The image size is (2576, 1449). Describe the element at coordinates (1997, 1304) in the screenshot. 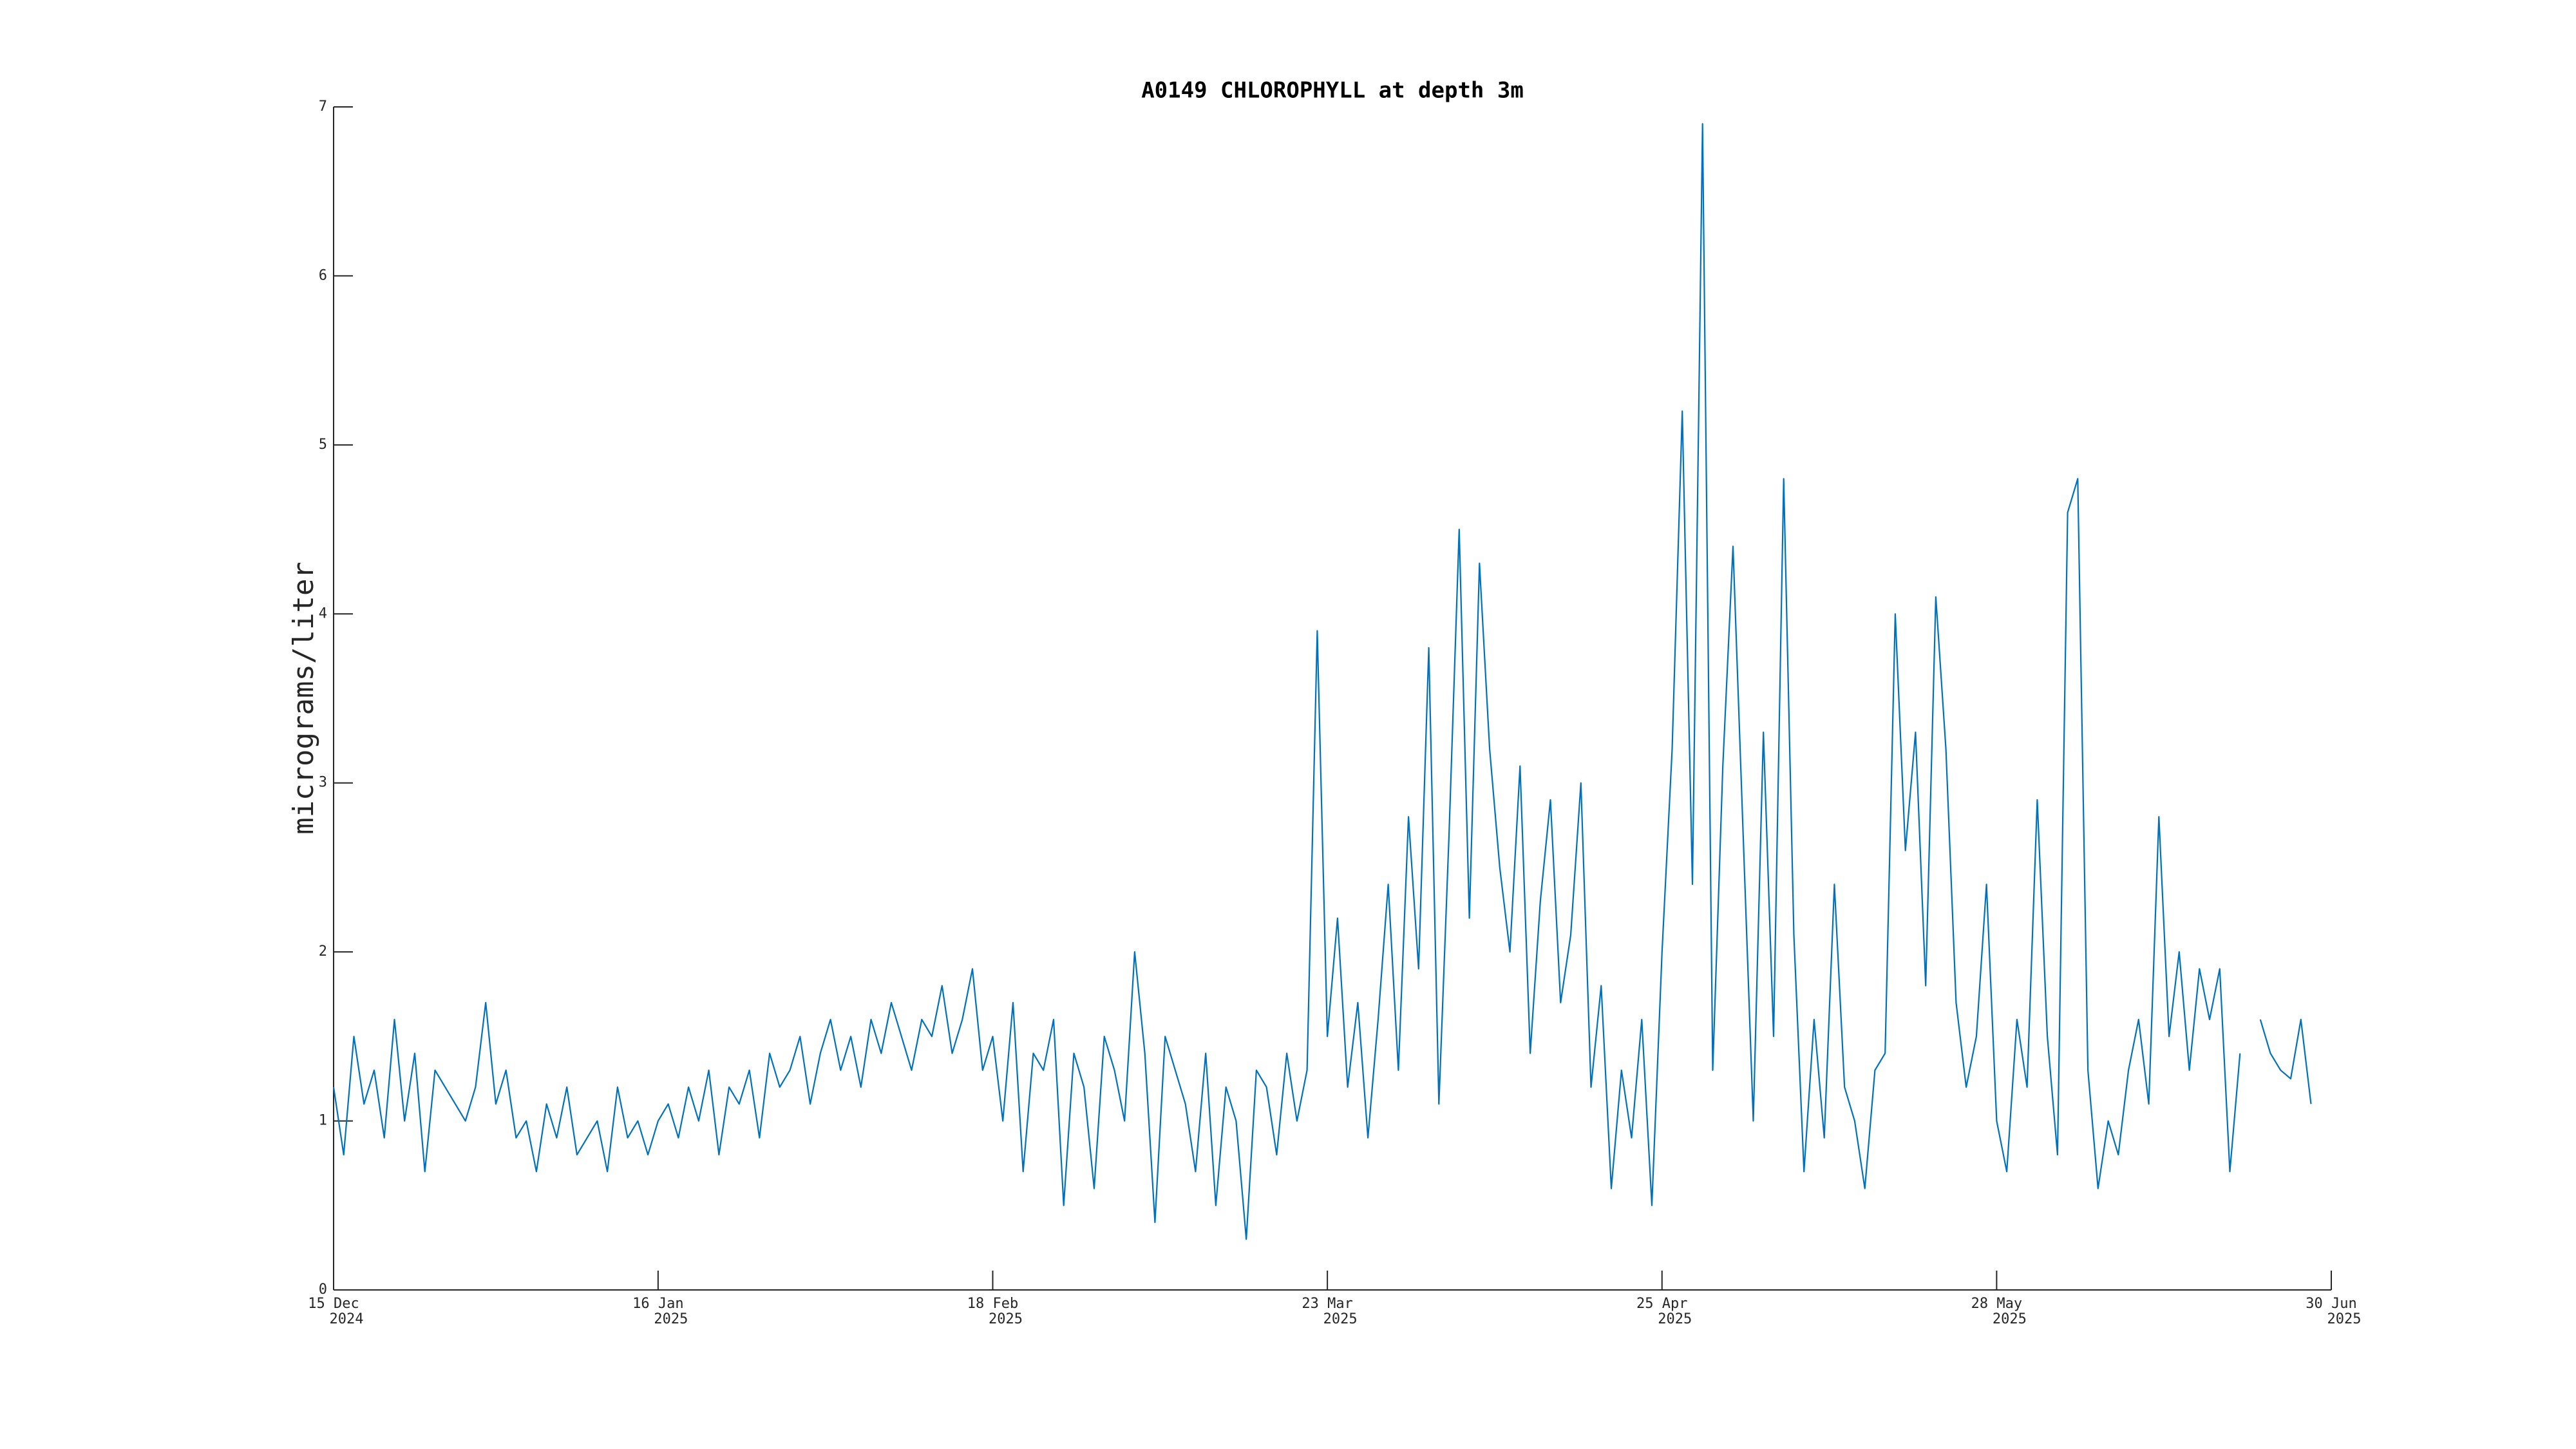

I see `x-tick-label: 28 May` at that location.